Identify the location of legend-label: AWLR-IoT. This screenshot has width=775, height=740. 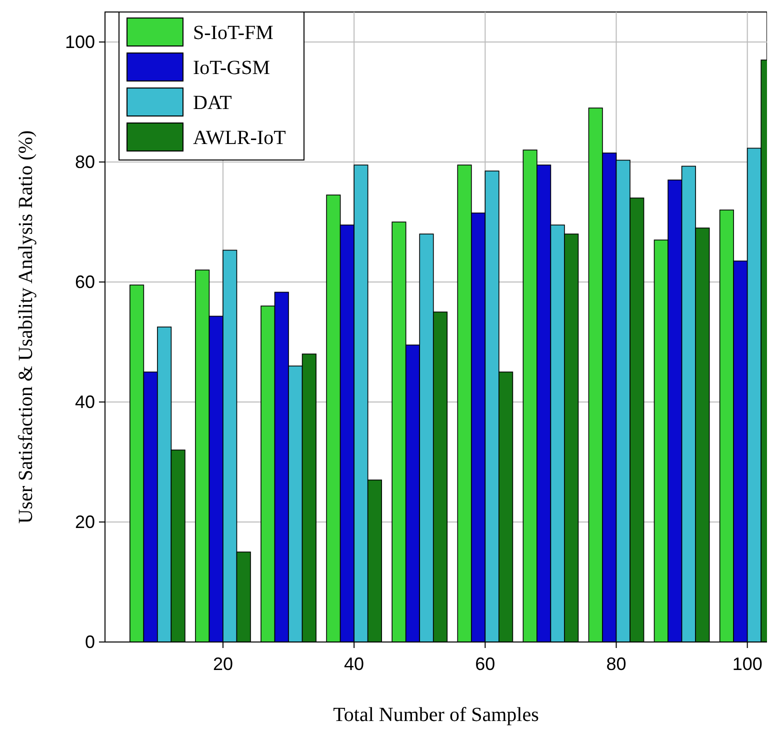
(239, 138).